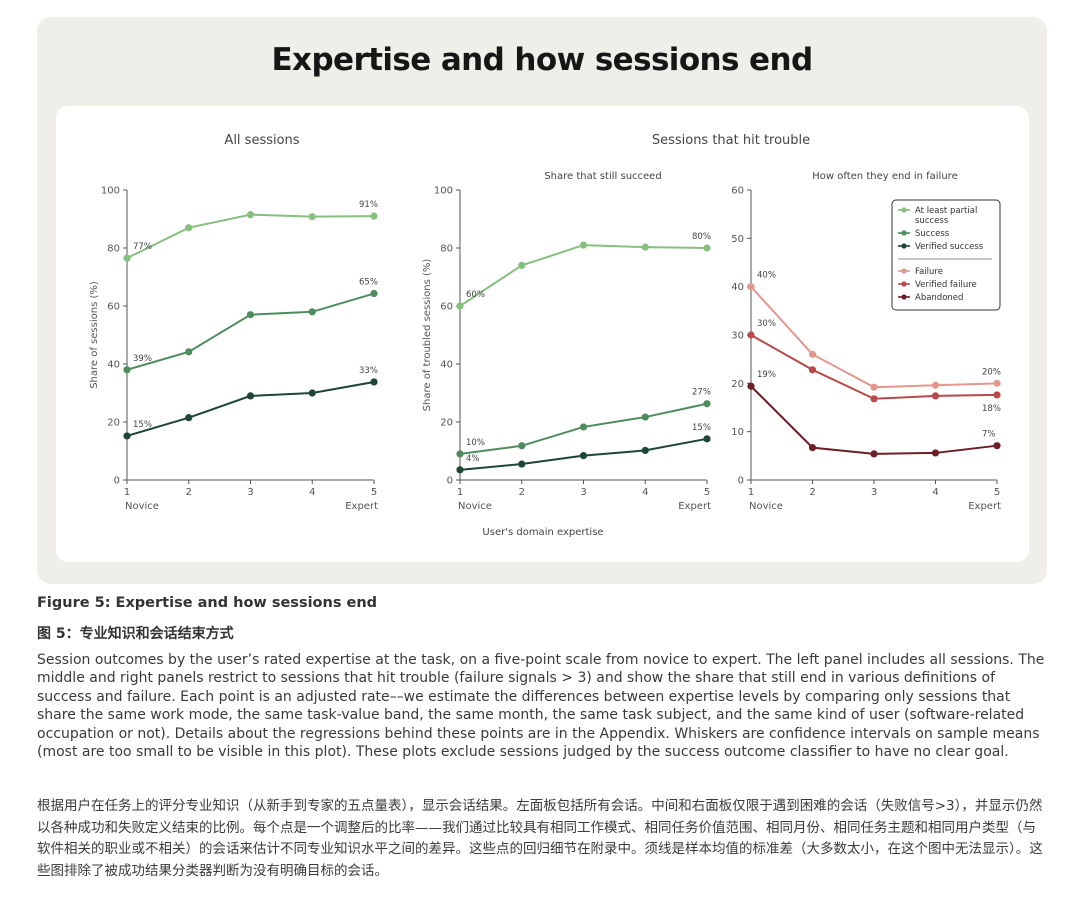 The height and width of the screenshot is (902, 1080). What do you see at coordinates (542, 532) in the screenshot?
I see `shared-x-axis-label: User's domain expertise` at bounding box center [542, 532].